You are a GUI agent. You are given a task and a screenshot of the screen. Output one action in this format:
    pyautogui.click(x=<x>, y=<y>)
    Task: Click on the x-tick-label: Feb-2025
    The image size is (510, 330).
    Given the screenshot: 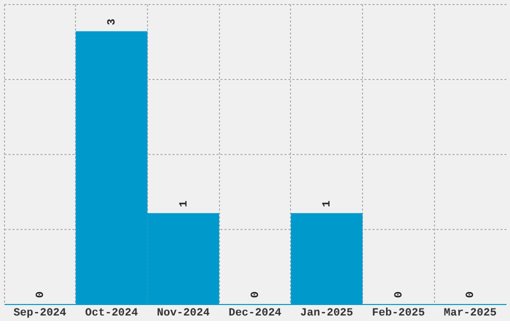 What is the action you would take?
    pyautogui.click(x=399, y=314)
    